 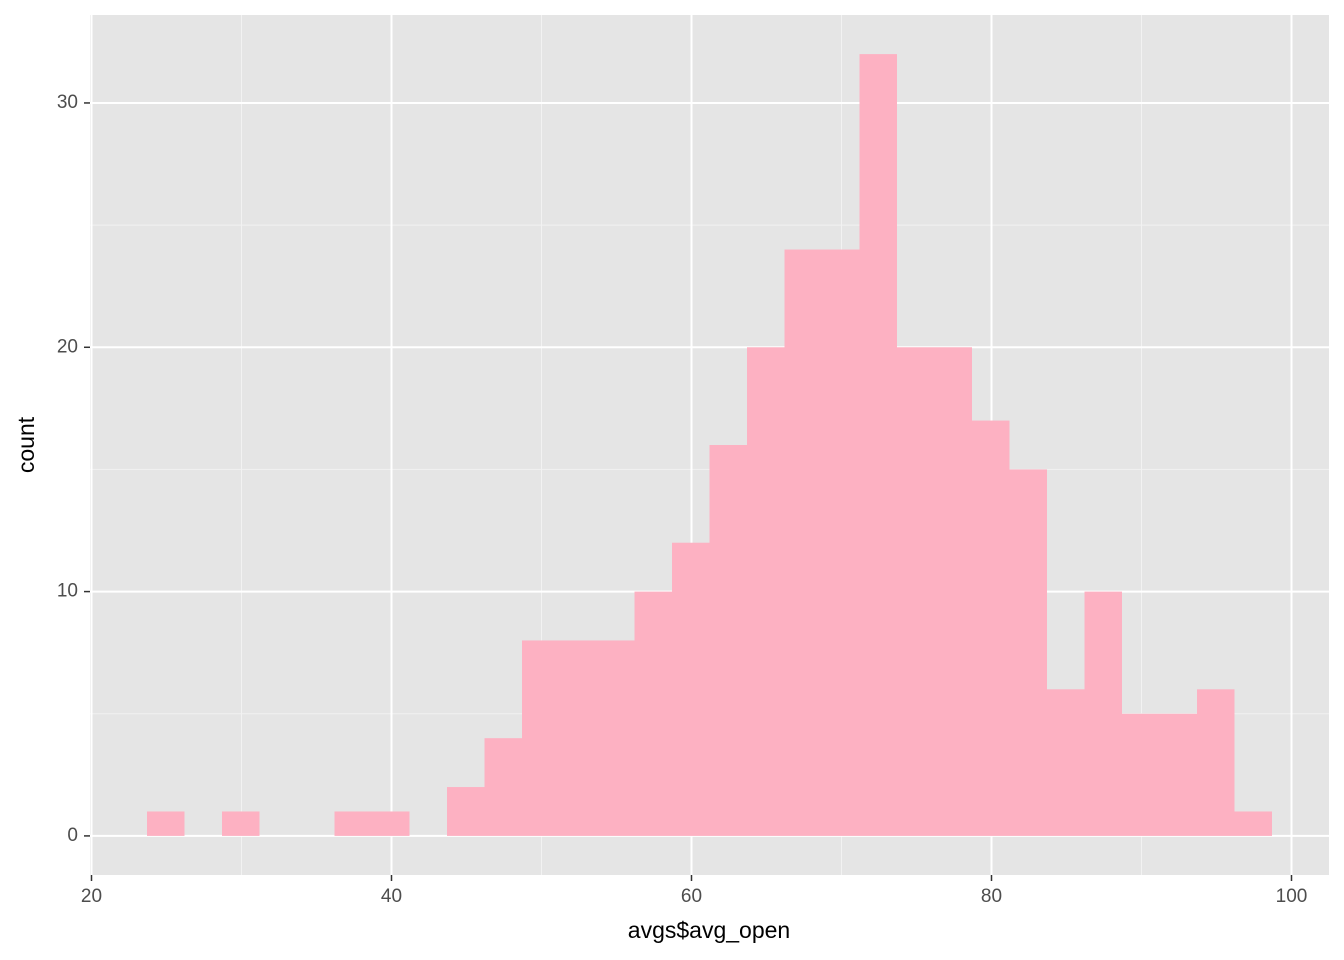 I want to click on y-tick-label: 0, so click(x=72, y=835).